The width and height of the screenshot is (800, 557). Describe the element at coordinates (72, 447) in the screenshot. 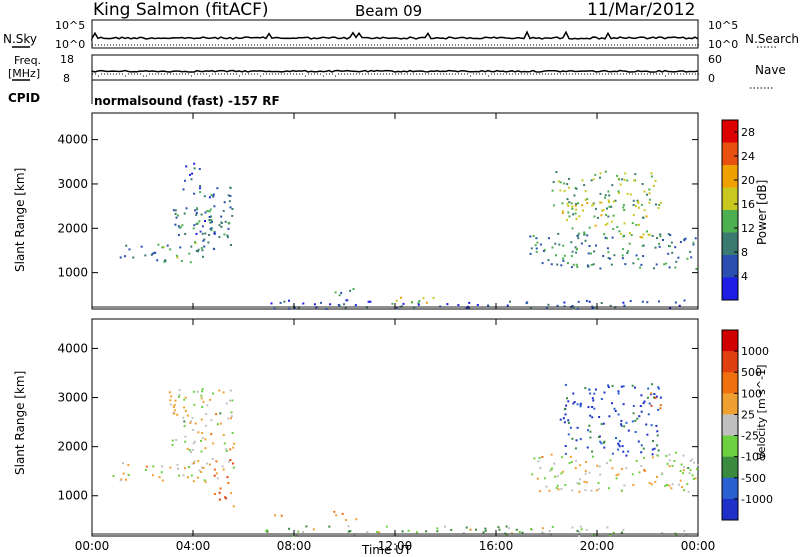

I see `velocity-ytick-label: 2000` at that location.